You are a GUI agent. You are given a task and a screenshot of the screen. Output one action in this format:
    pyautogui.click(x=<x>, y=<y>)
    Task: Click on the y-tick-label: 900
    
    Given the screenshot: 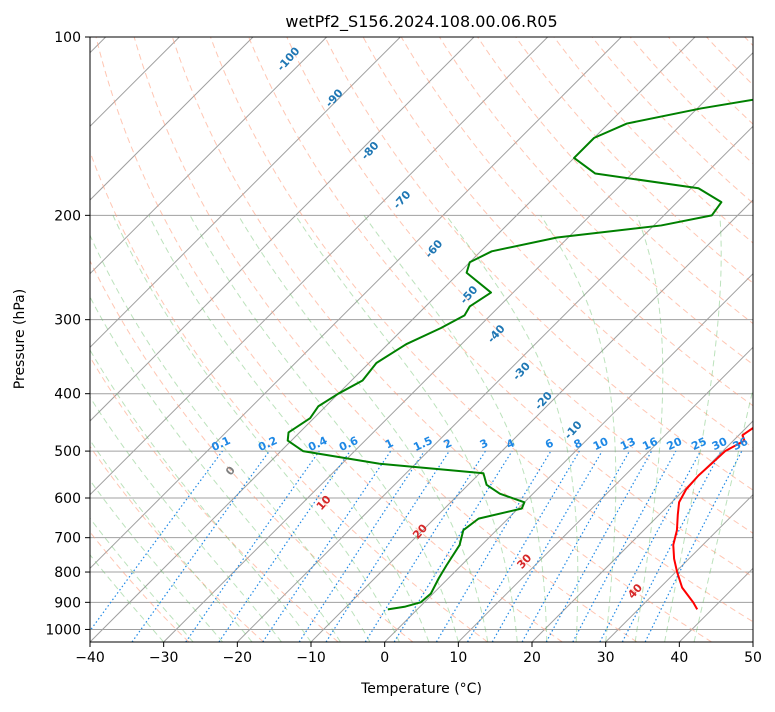 What is the action you would take?
    pyautogui.click(x=67, y=603)
    